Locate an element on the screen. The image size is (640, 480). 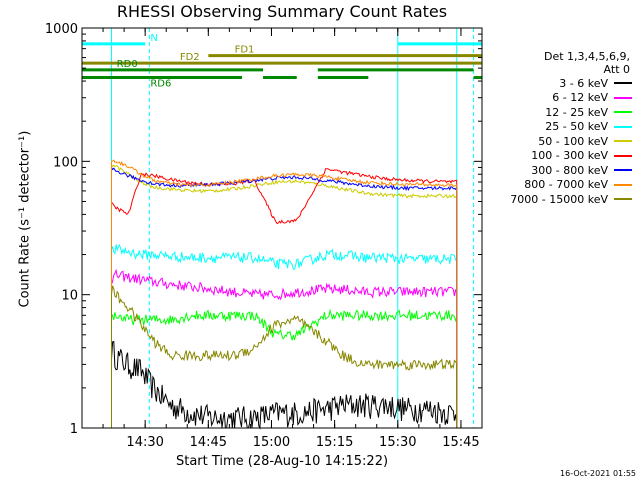
x-tick-label-3: 15:15 is located at coordinates (334, 442).